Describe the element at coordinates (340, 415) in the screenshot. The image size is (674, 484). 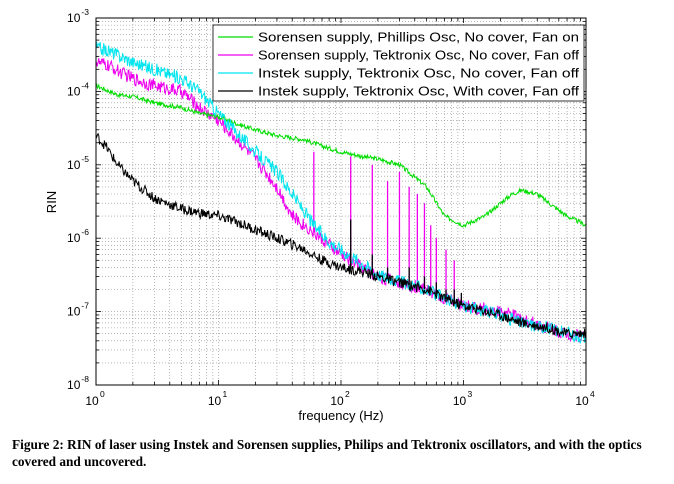
I see `x-axis-label: frequency (Hz)` at that location.